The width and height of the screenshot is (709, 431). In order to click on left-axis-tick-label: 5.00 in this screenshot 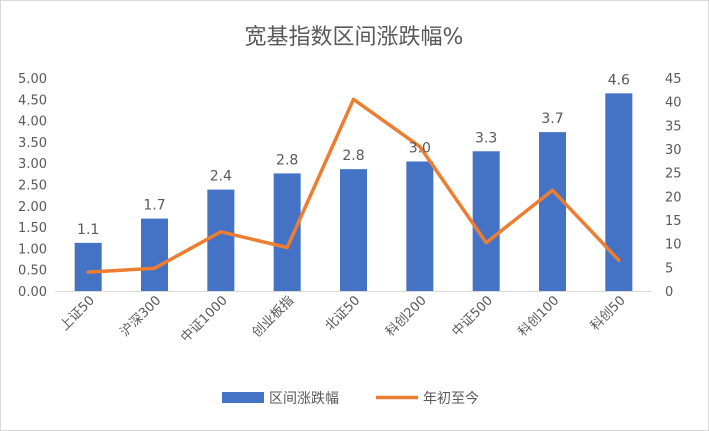, I will do `click(32, 79)`.